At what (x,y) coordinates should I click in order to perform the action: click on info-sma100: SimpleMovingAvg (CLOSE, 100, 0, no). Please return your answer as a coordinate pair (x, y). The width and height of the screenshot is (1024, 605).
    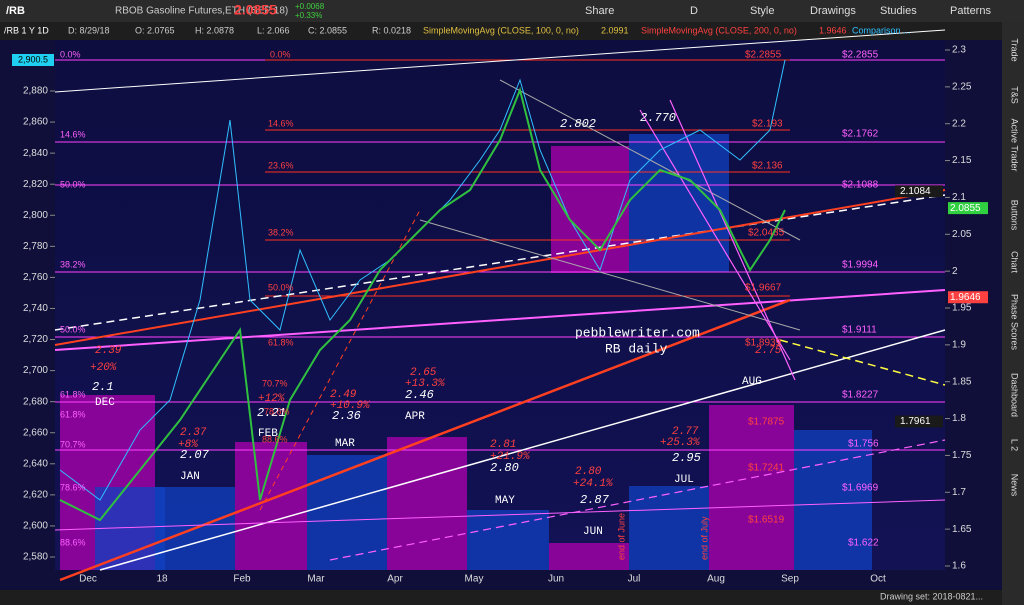
    Looking at the image, I should click on (501, 30).